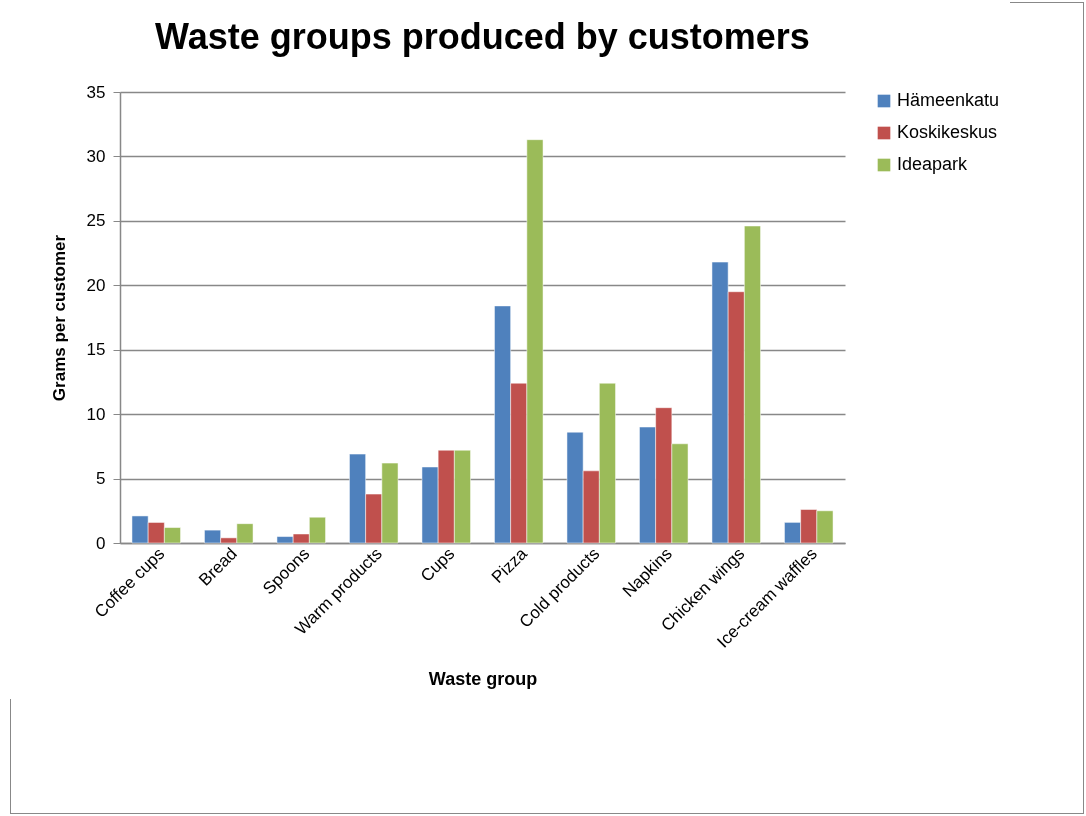  I want to click on y-tick-label: 10, so click(96, 414).